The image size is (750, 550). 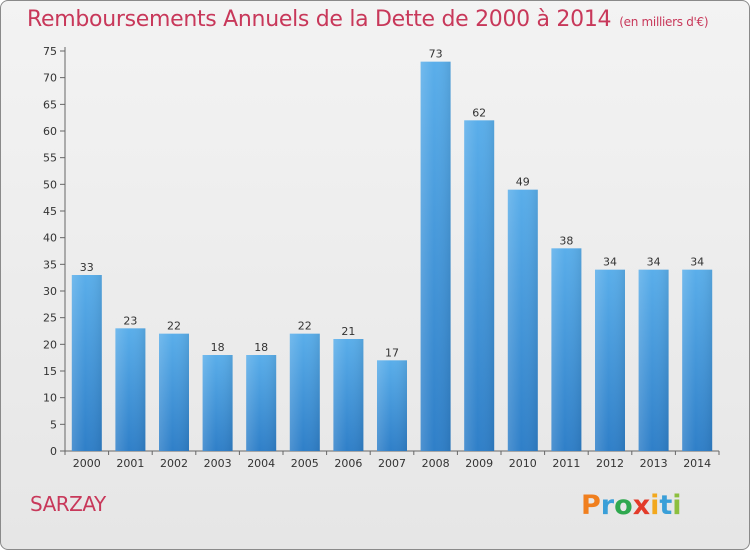 I want to click on data-label: 38, so click(x=566, y=240).